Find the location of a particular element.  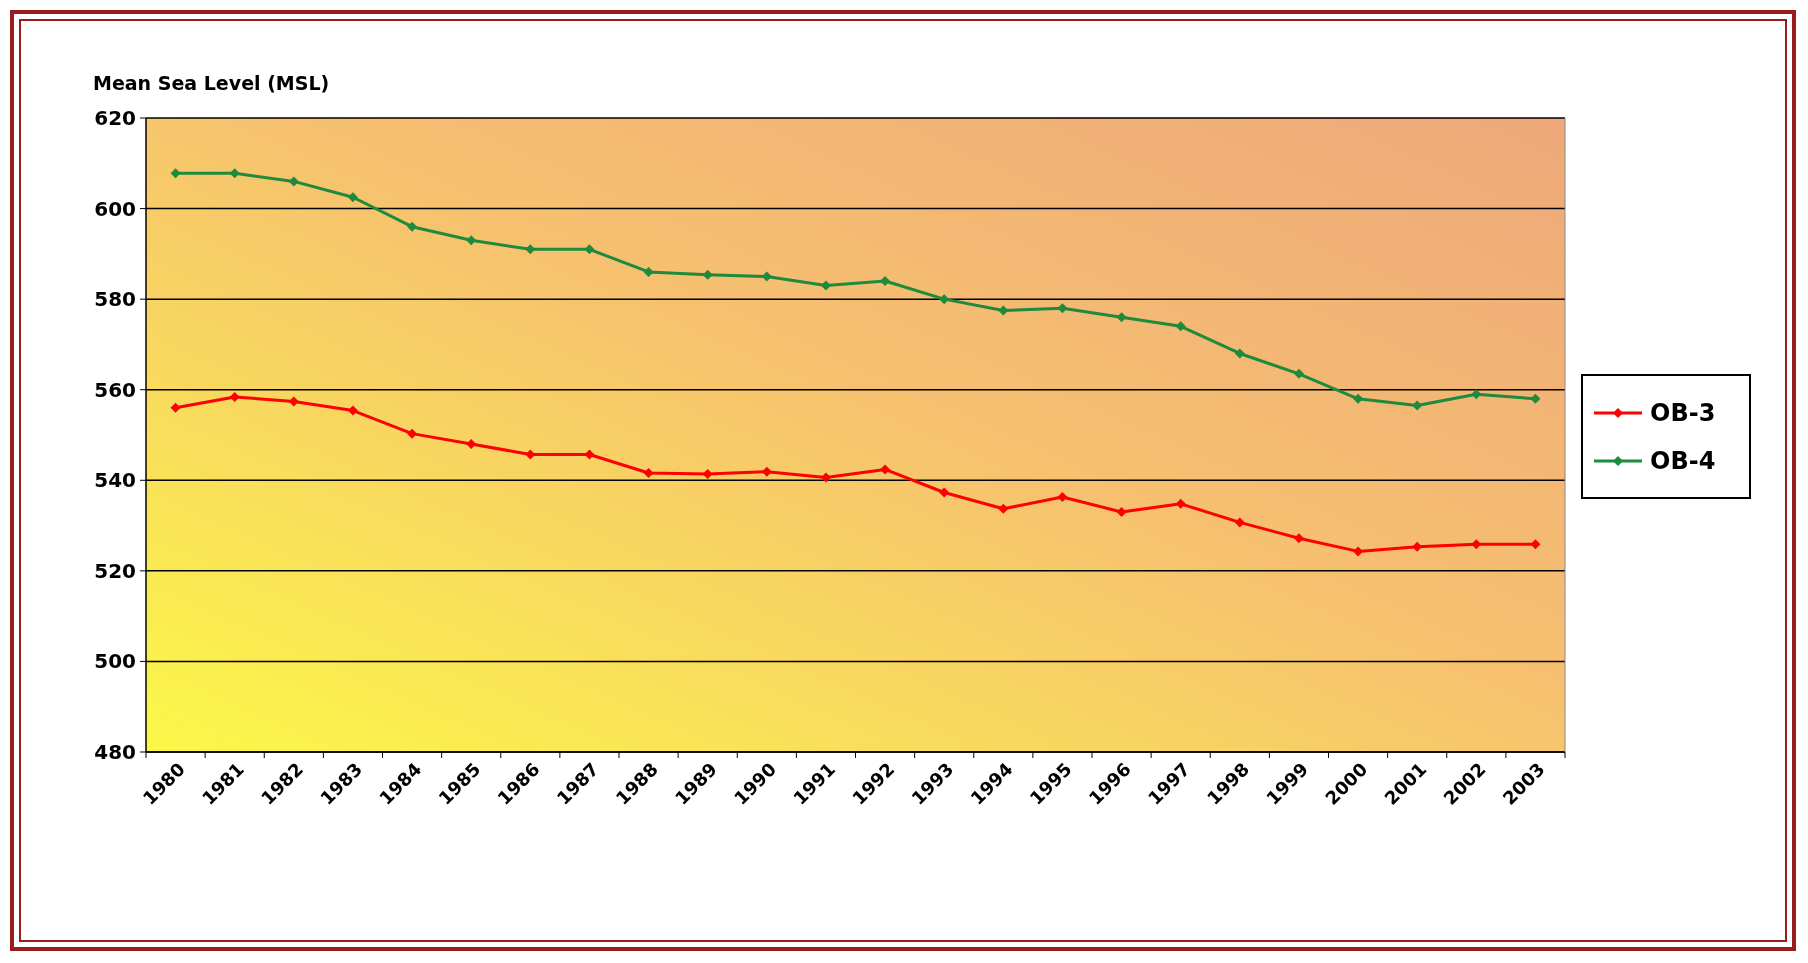

y-axis-title: Mean Sea Level (MSL) is located at coordinates (211, 83).